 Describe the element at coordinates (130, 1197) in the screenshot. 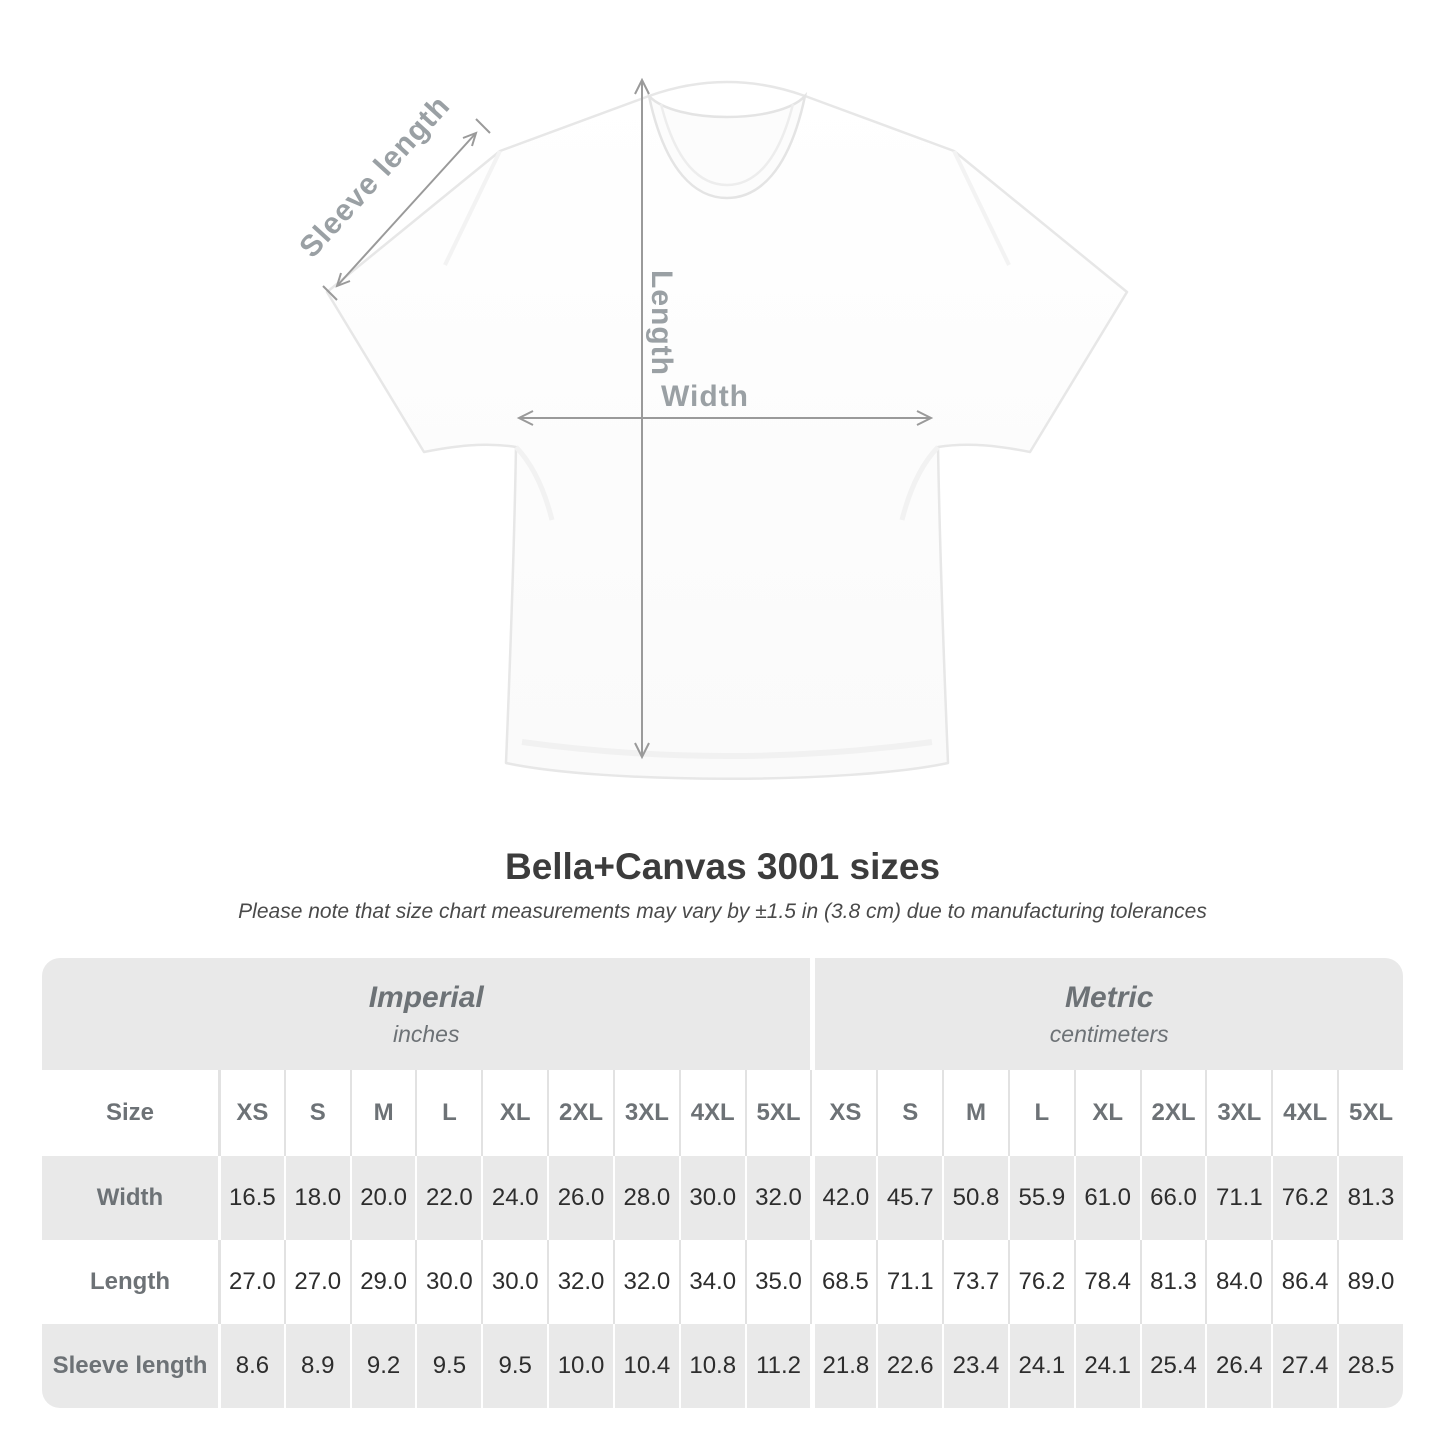

I see `measure-row-label: Width` at that location.